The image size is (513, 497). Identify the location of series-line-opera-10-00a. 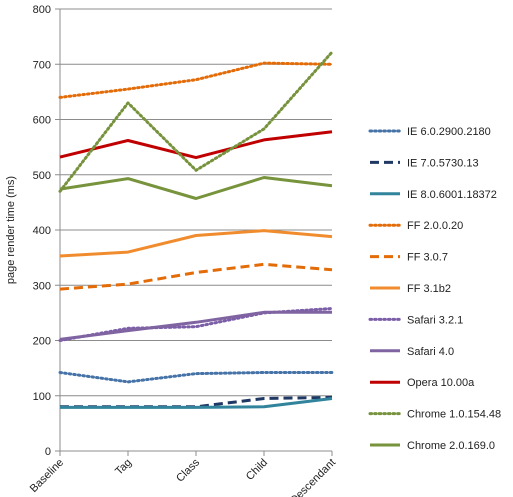
(196, 145).